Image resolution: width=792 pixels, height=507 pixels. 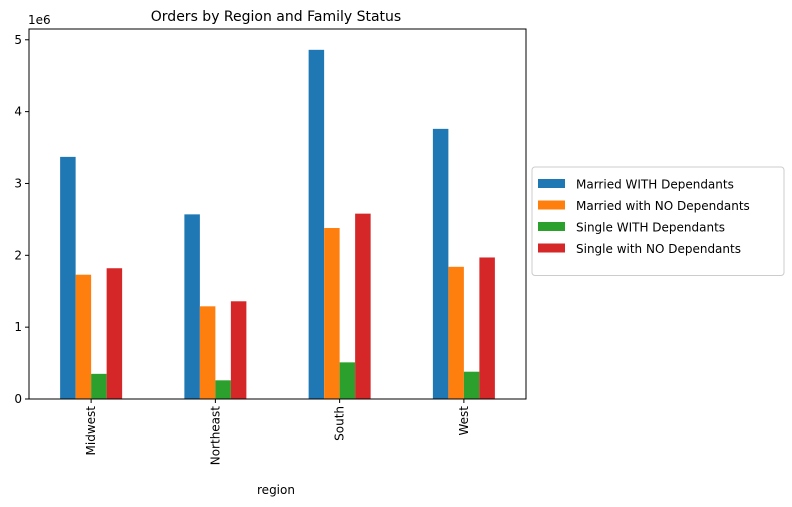 What do you see at coordinates (18, 112) in the screenshot?
I see `y-tick-label: 4` at bounding box center [18, 112].